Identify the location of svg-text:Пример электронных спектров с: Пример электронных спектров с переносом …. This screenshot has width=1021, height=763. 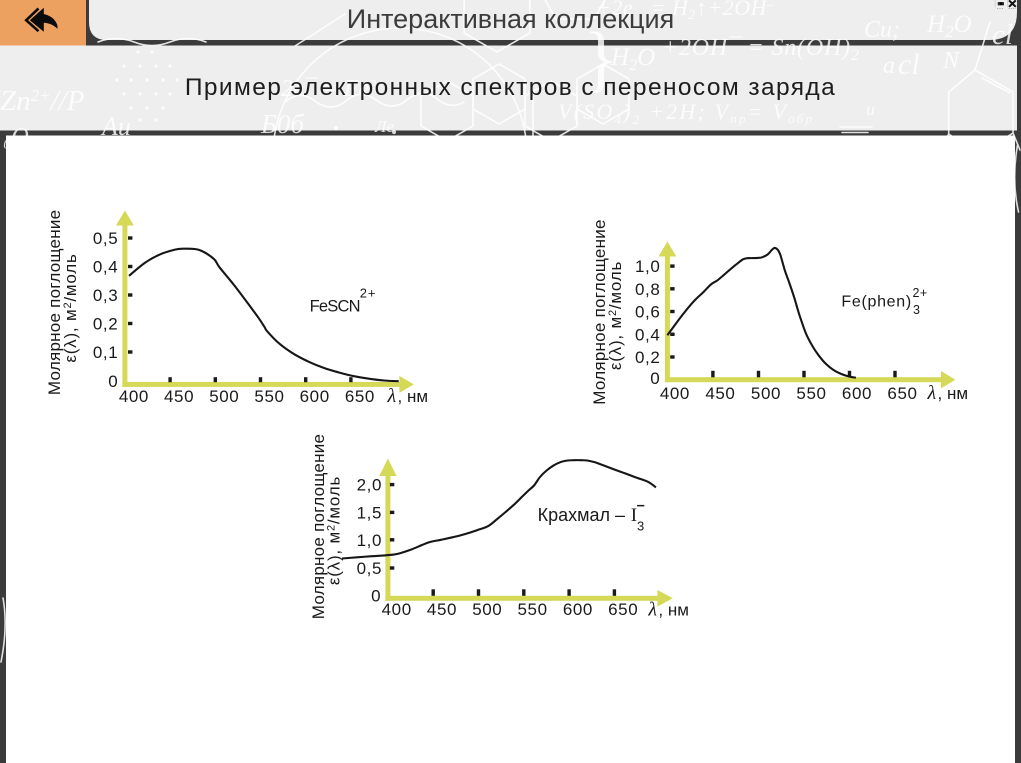
(510, 87).